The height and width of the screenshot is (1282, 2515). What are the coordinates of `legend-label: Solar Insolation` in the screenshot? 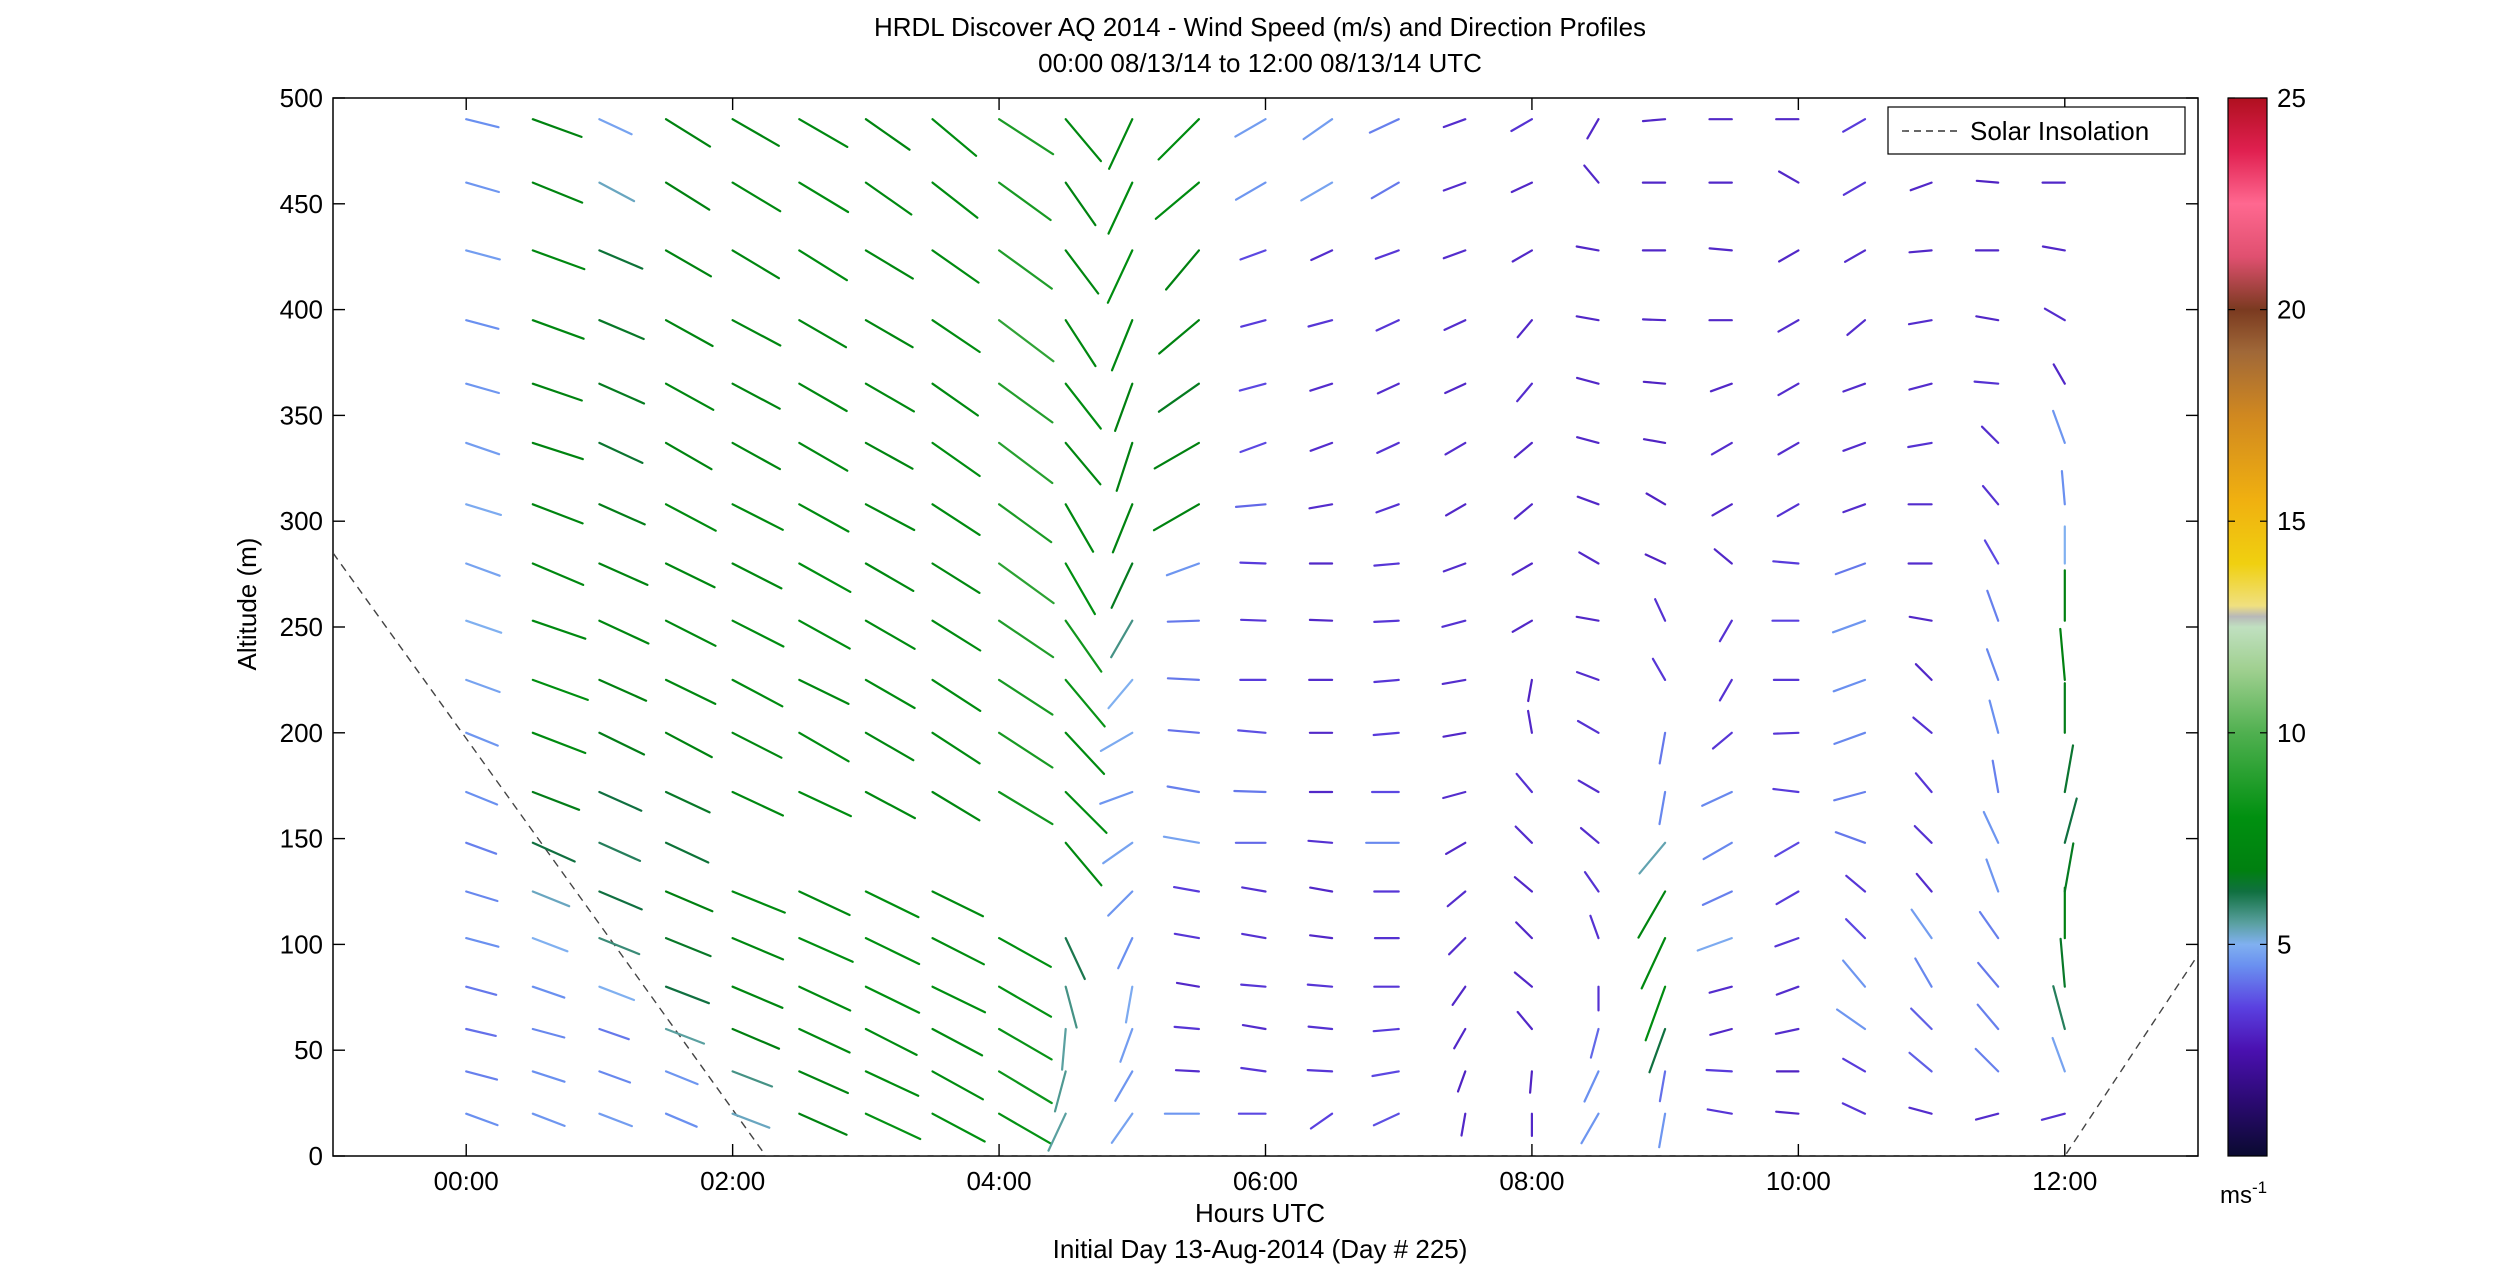 It's located at (2059, 131).